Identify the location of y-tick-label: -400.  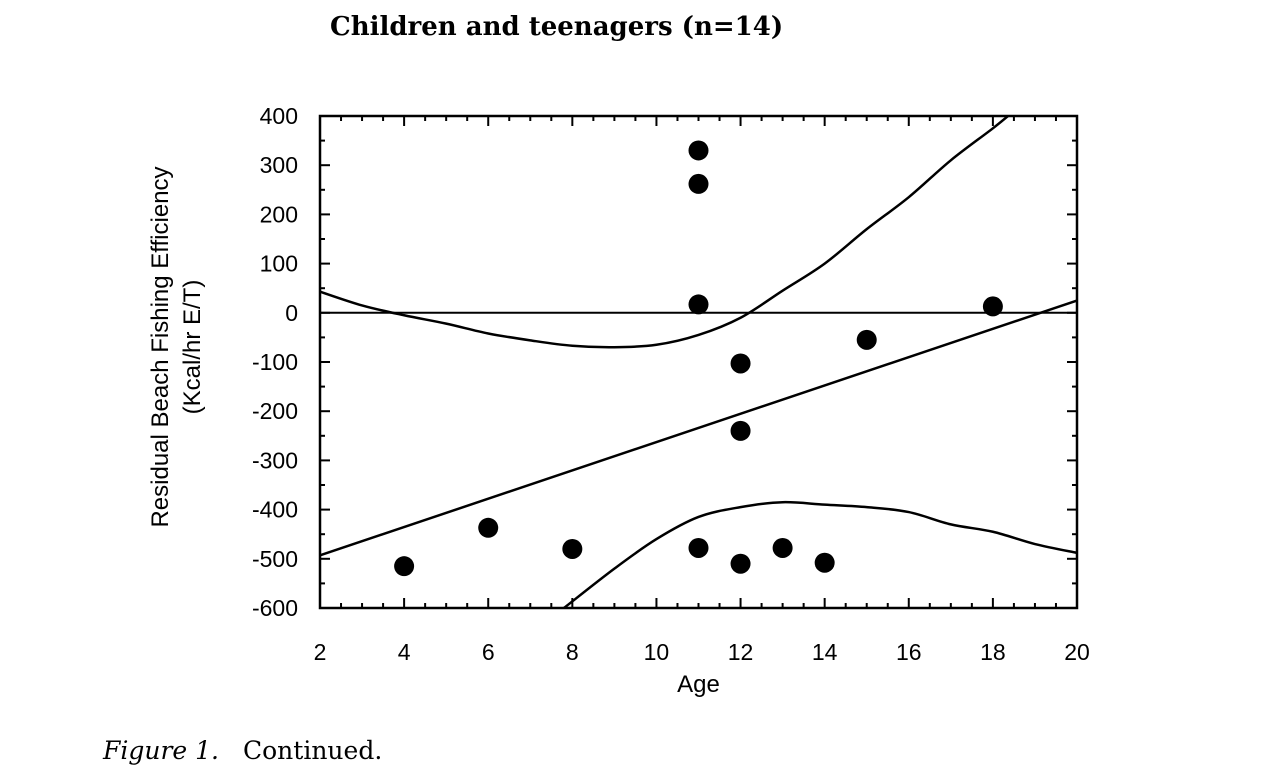
(275, 510).